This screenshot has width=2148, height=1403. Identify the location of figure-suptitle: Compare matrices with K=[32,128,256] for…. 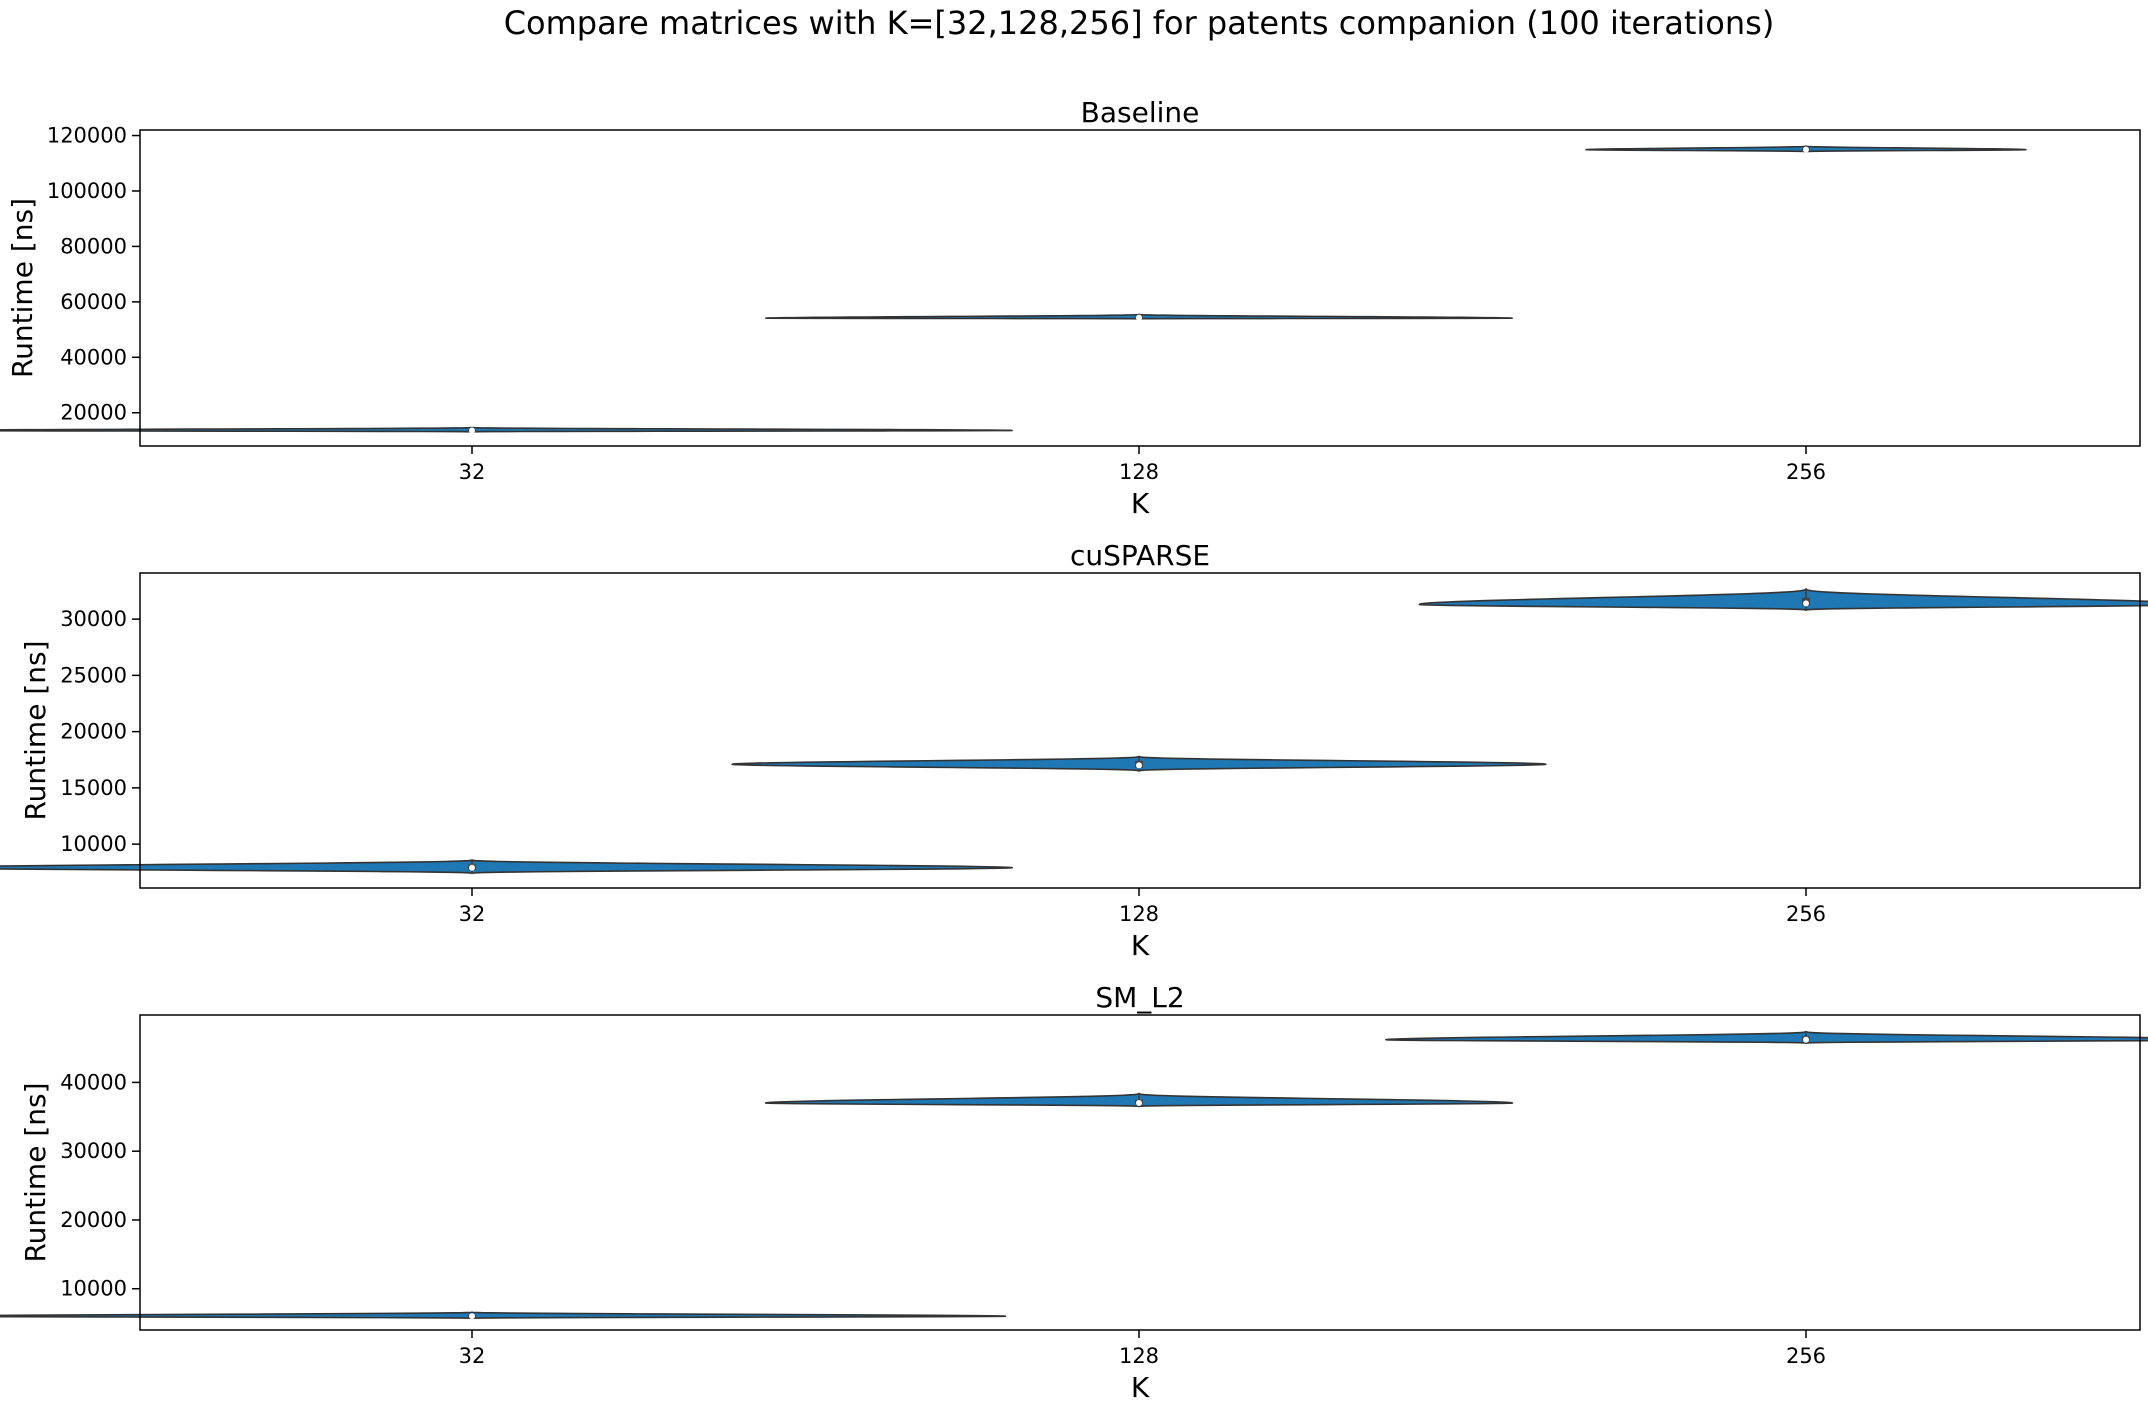
(1139, 23).